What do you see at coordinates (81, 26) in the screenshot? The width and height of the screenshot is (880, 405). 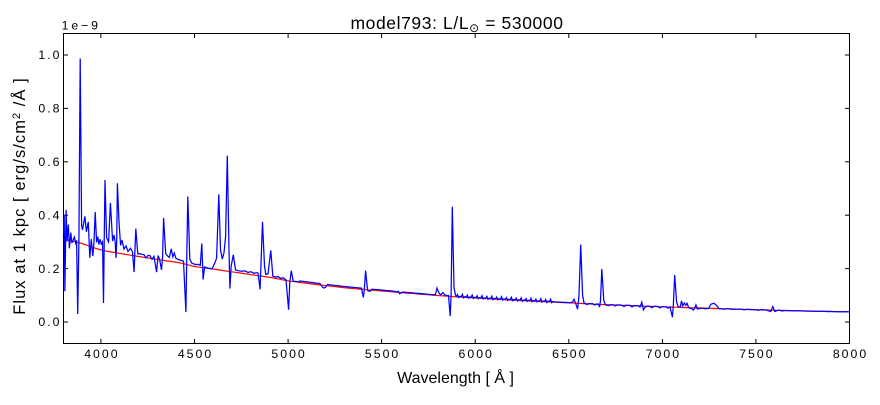 I see `svg-text: 1e−9` at bounding box center [81, 26].